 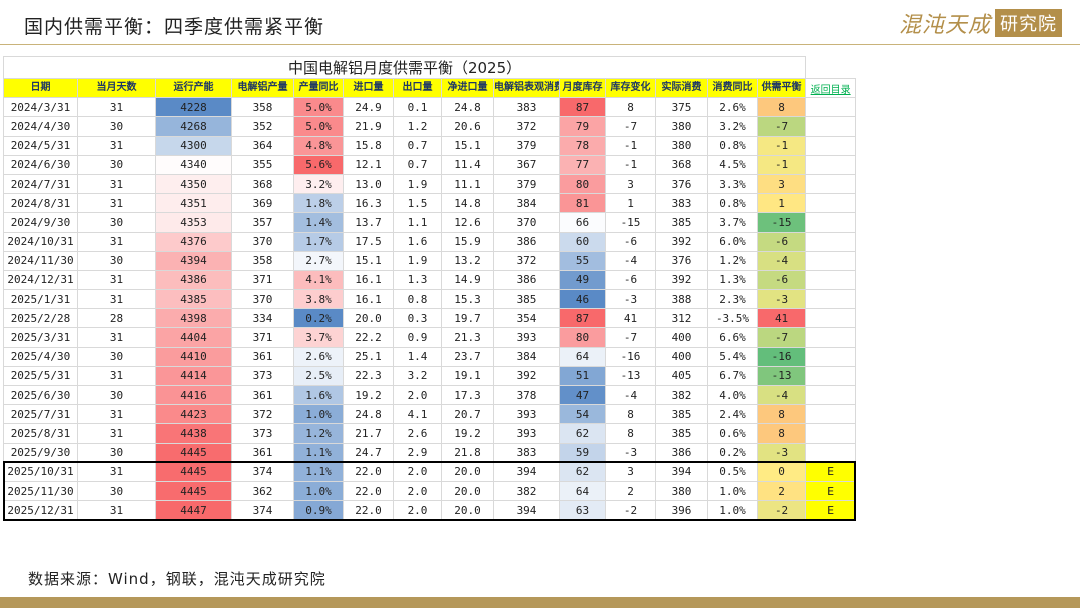 What do you see at coordinates (630, 88) in the screenshot?
I see `header-stock-change: 库存变化` at bounding box center [630, 88].